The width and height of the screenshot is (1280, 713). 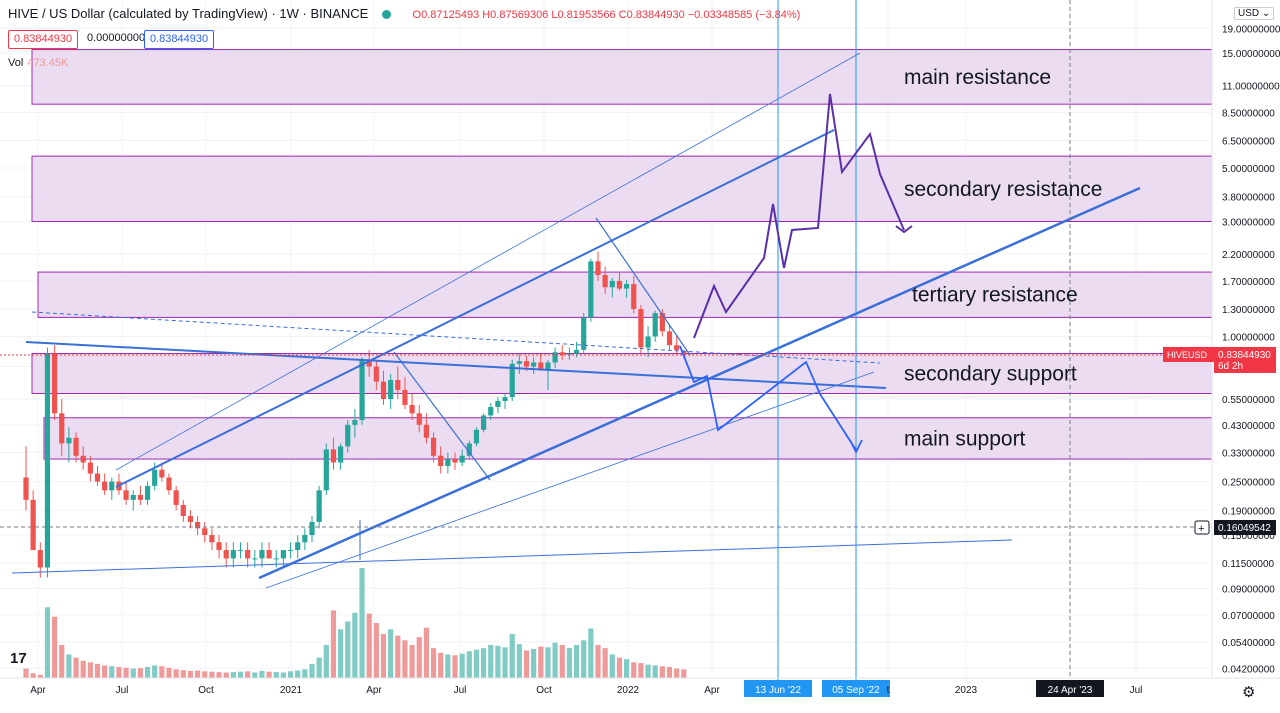 What do you see at coordinates (18, 658) in the screenshot?
I see `tradingview-logo-icon: 17` at bounding box center [18, 658].